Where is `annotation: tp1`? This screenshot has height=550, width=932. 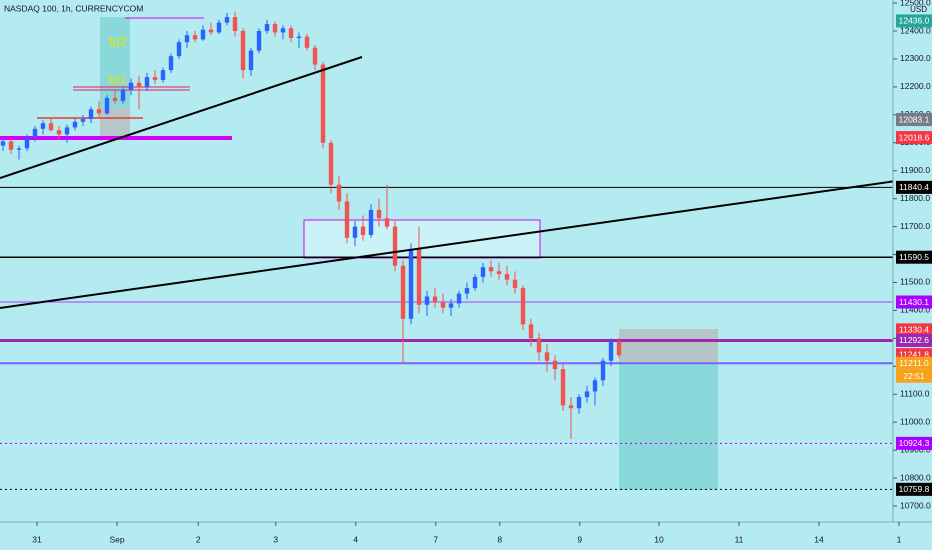
annotation: tp1 is located at coordinates (118, 78).